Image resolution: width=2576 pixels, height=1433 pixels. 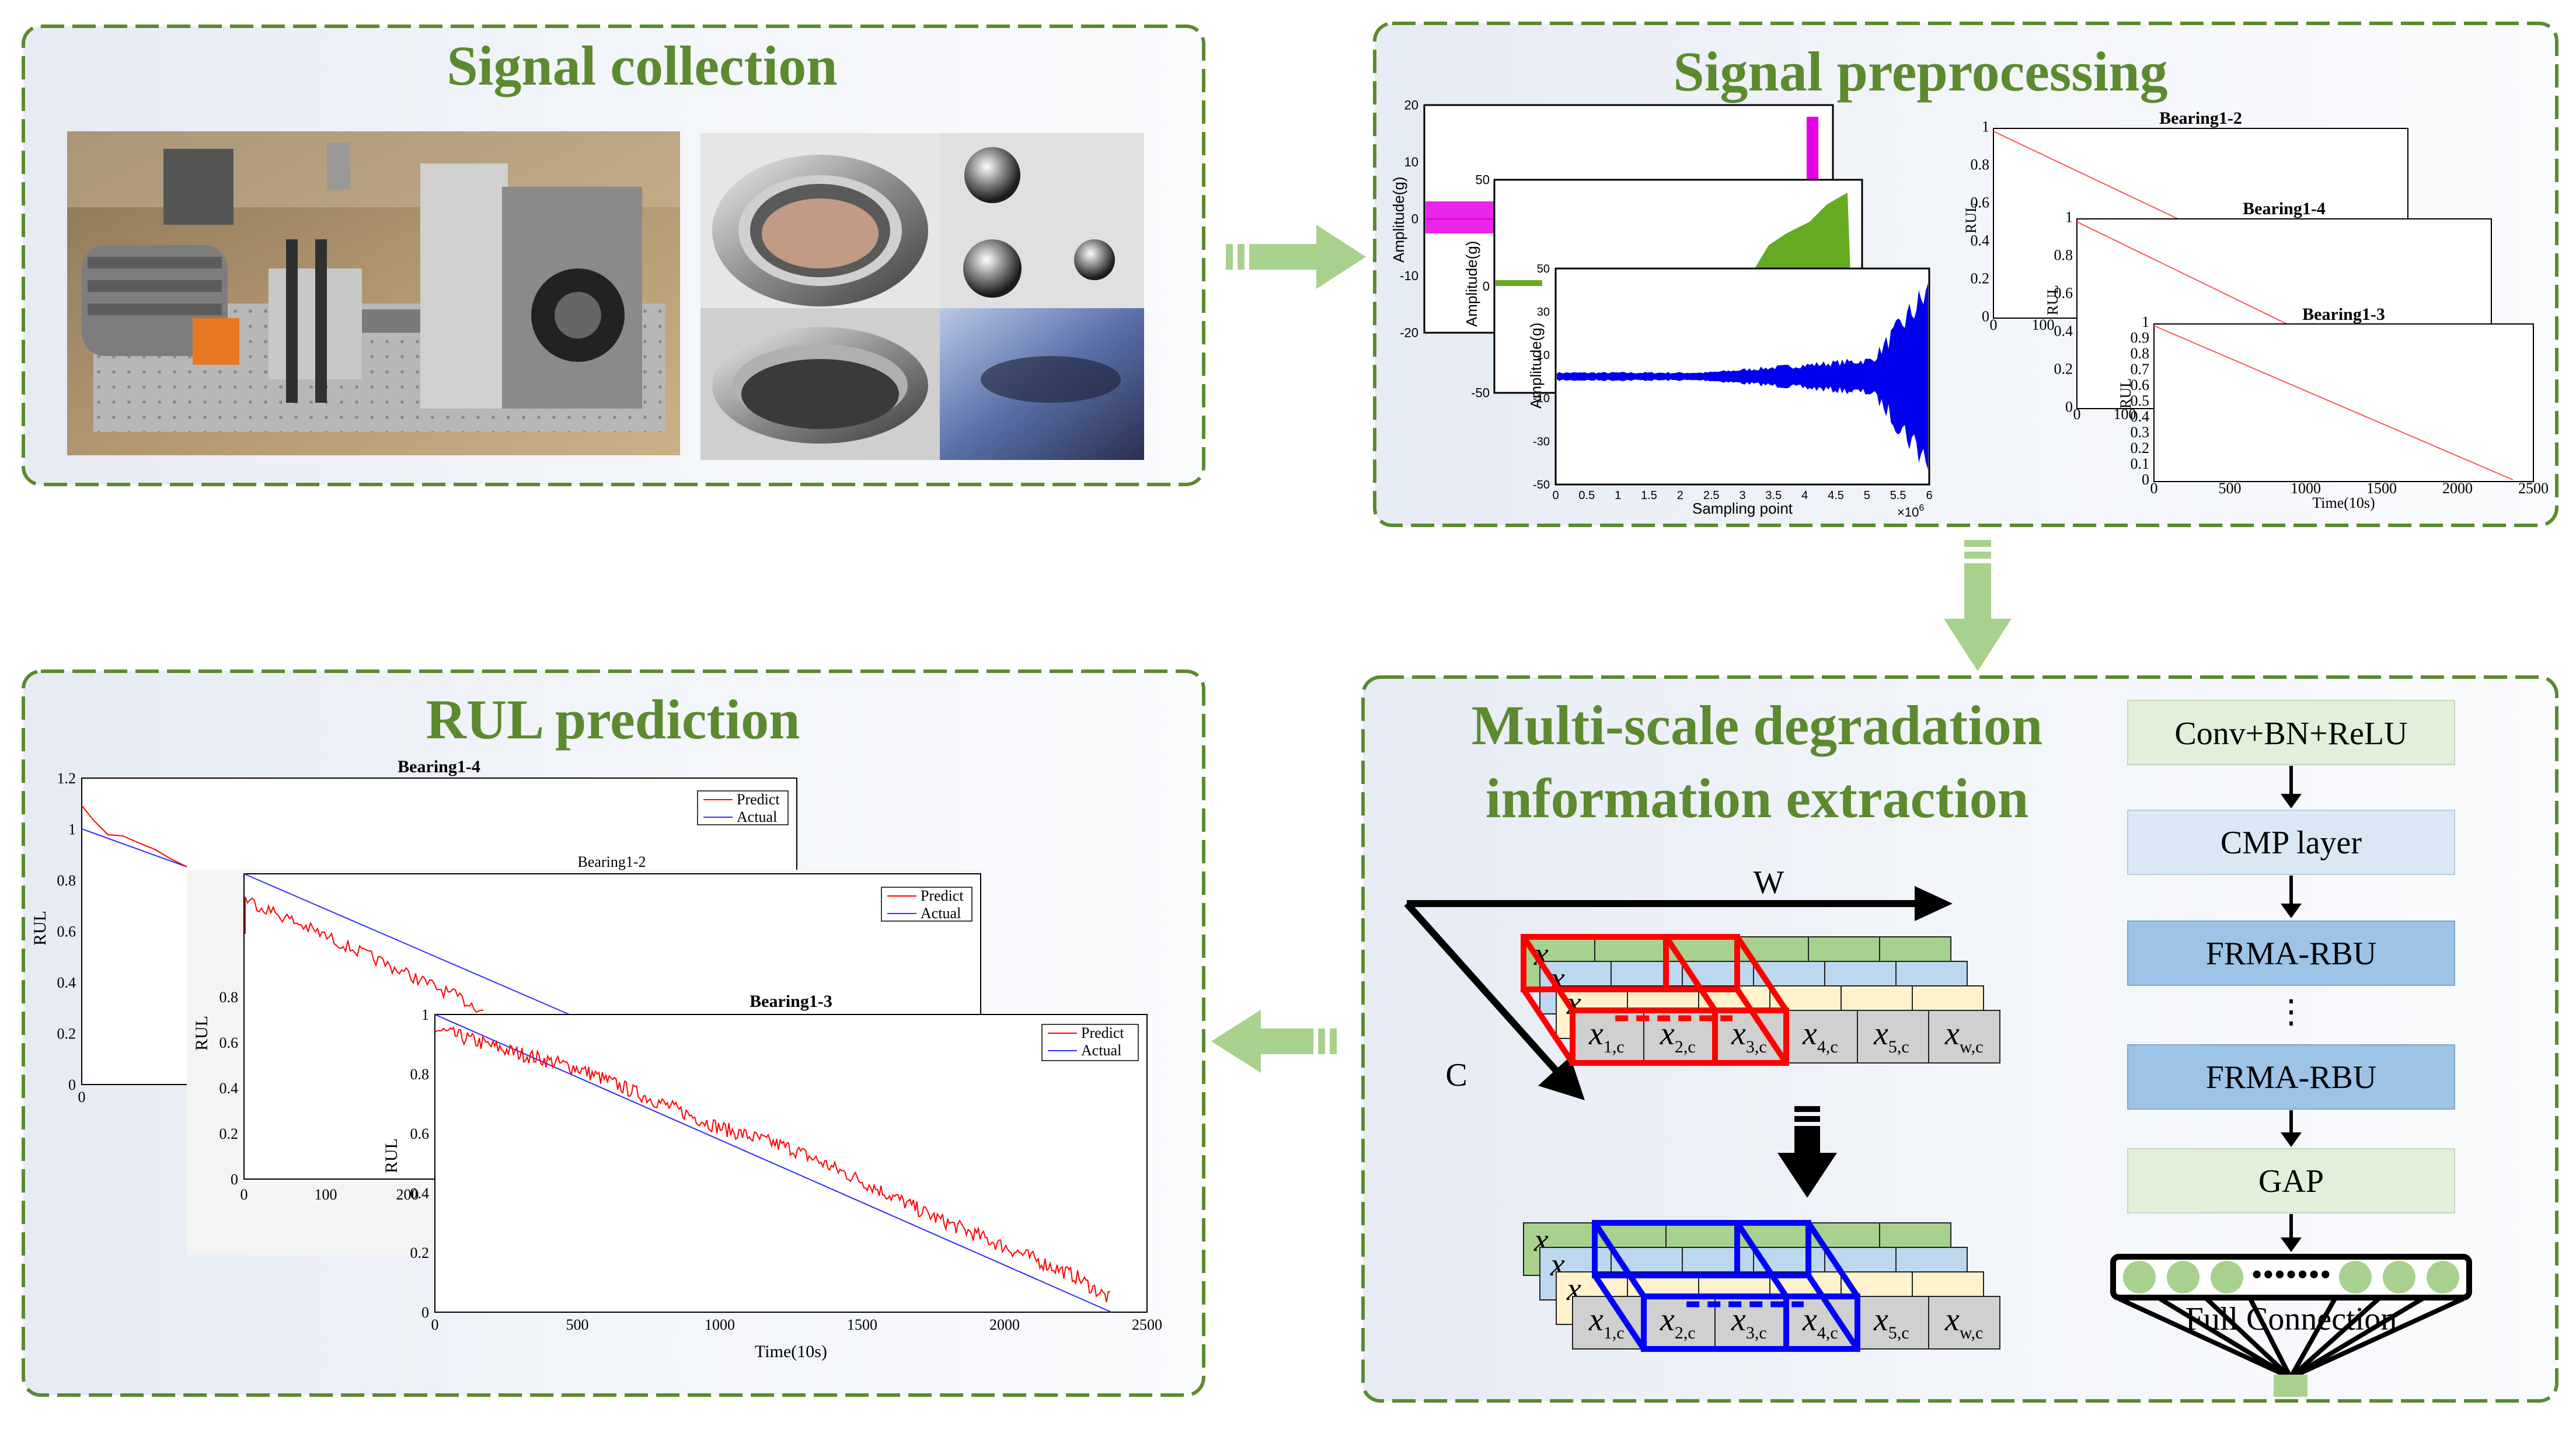 I want to click on vibration-back-yticks: 20 10 0 -10 -20, so click(x=1409, y=219).